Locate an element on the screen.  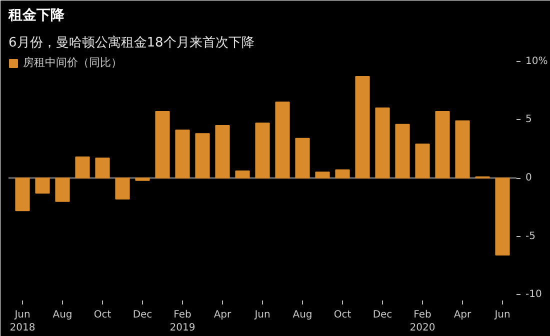
x-tick-label: Feb 2020 is located at coordinates (423, 322).